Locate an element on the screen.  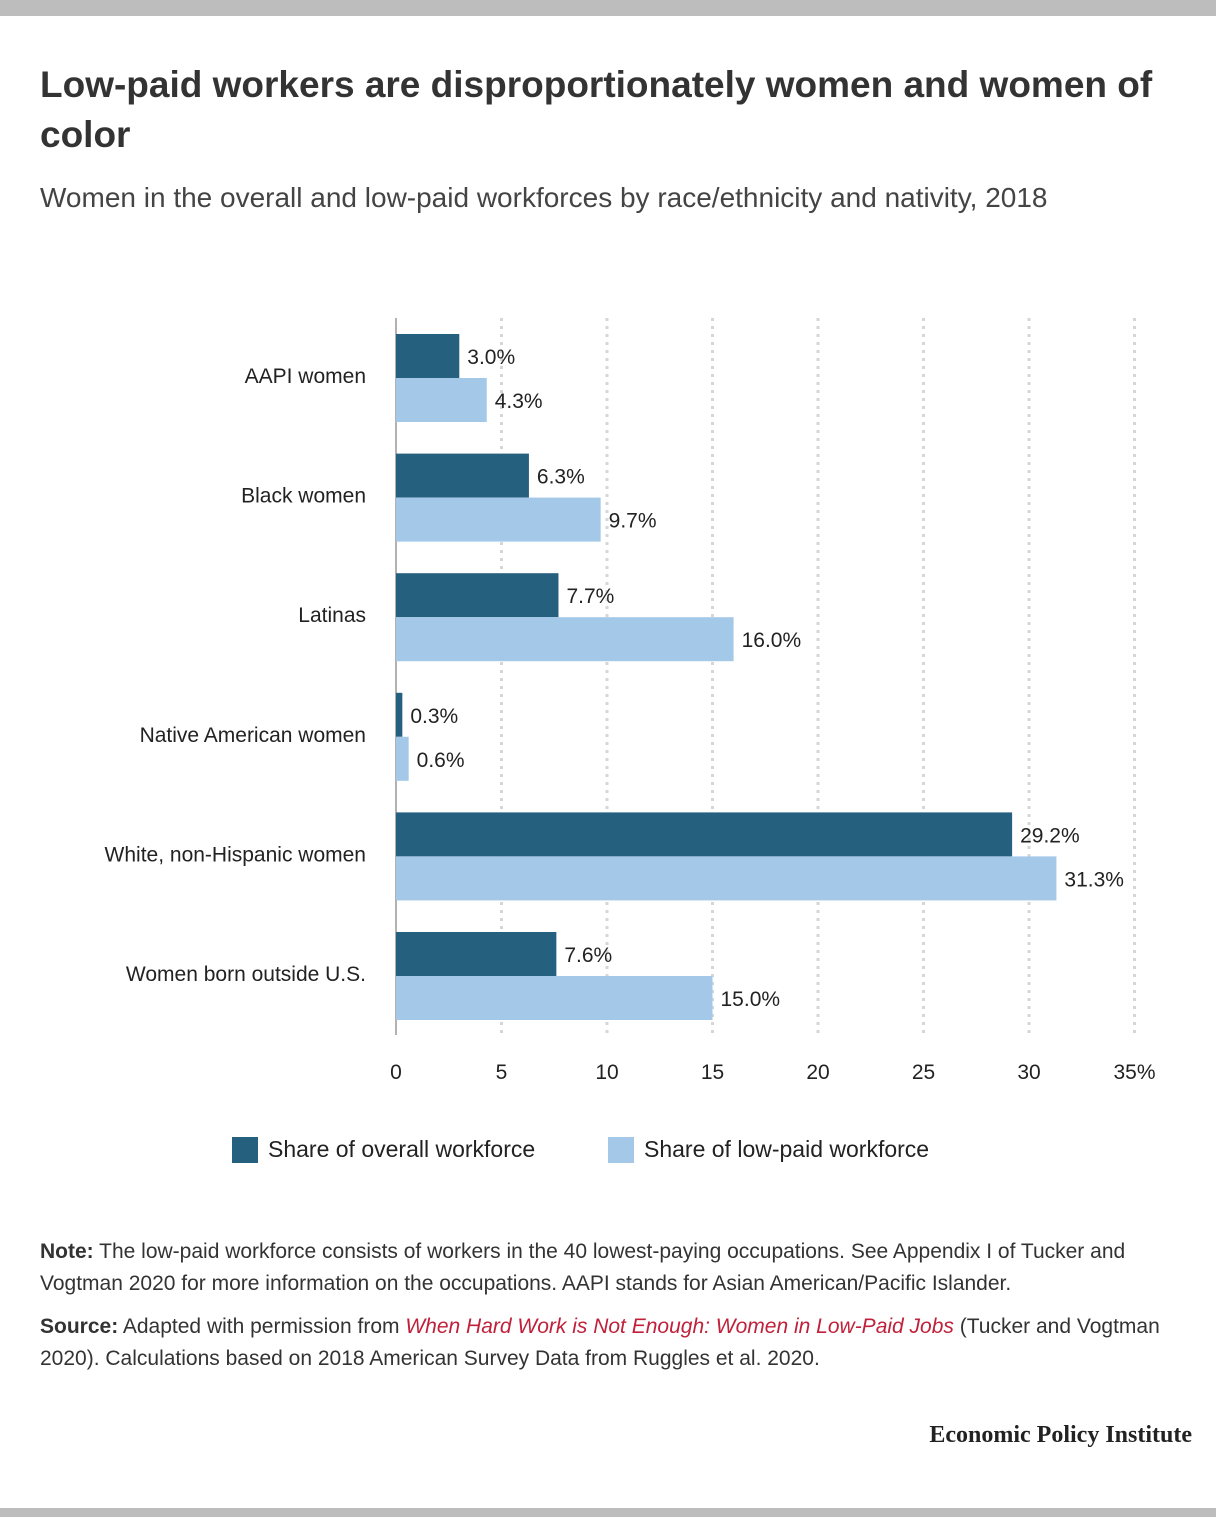
legend-item-overall: Share of overall workforce is located at coordinates (383, 1149).